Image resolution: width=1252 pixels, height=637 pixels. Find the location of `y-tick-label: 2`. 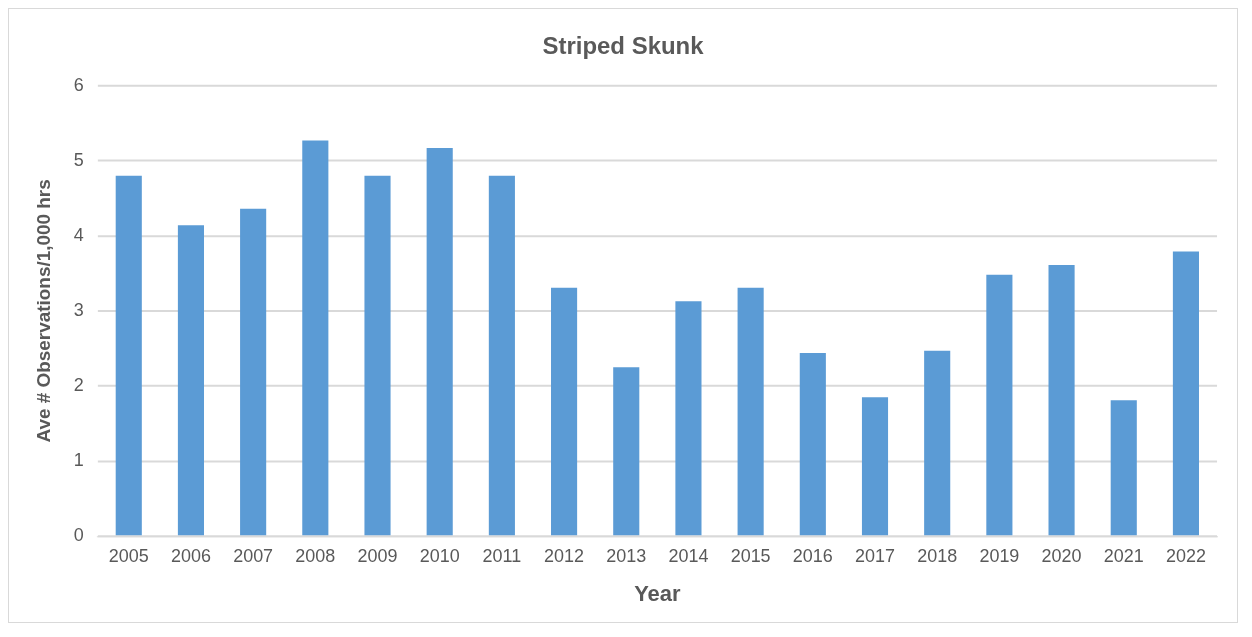

y-tick-label: 2 is located at coordinates (78, 385).